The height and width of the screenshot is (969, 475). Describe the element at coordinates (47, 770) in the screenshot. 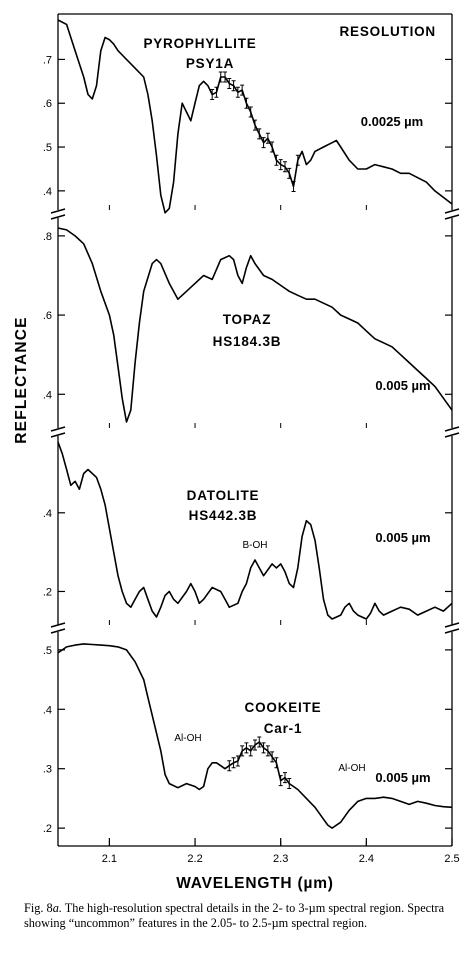

I see `y-tick-label: .3` at that location.